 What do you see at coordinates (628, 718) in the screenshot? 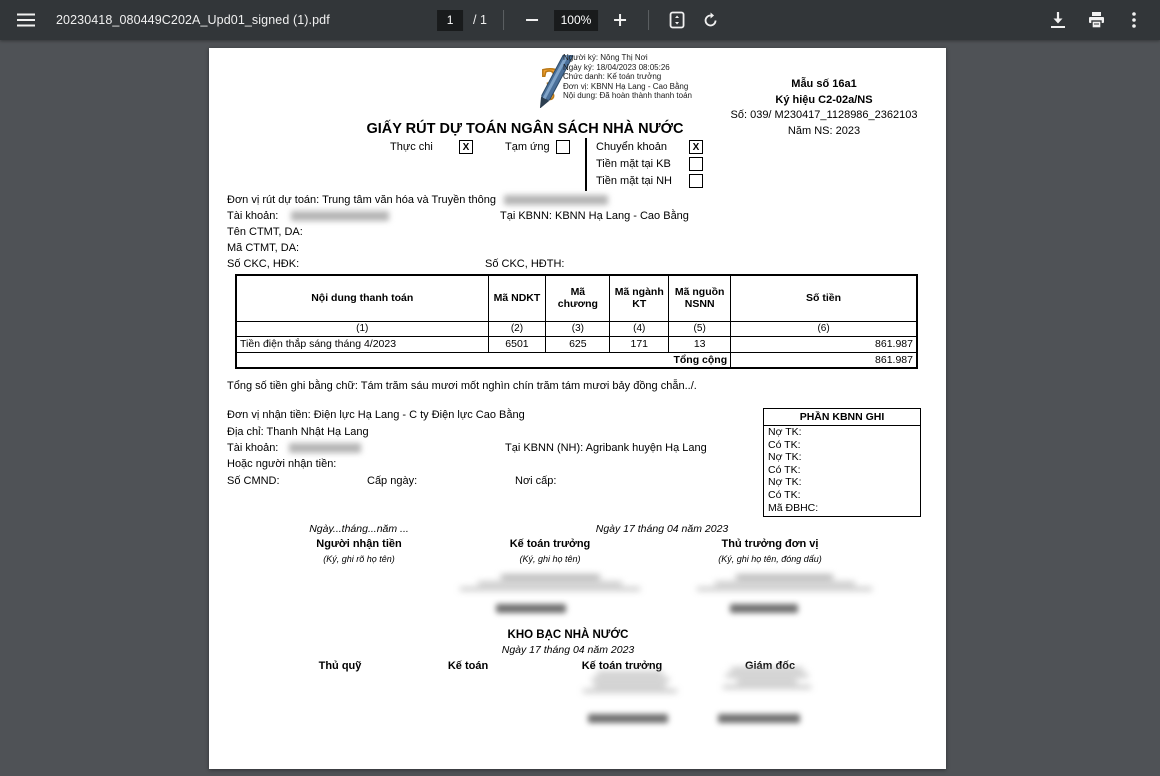
I see `redacted-name-treasury-chief-accountant` at bounding box center [628, 718].